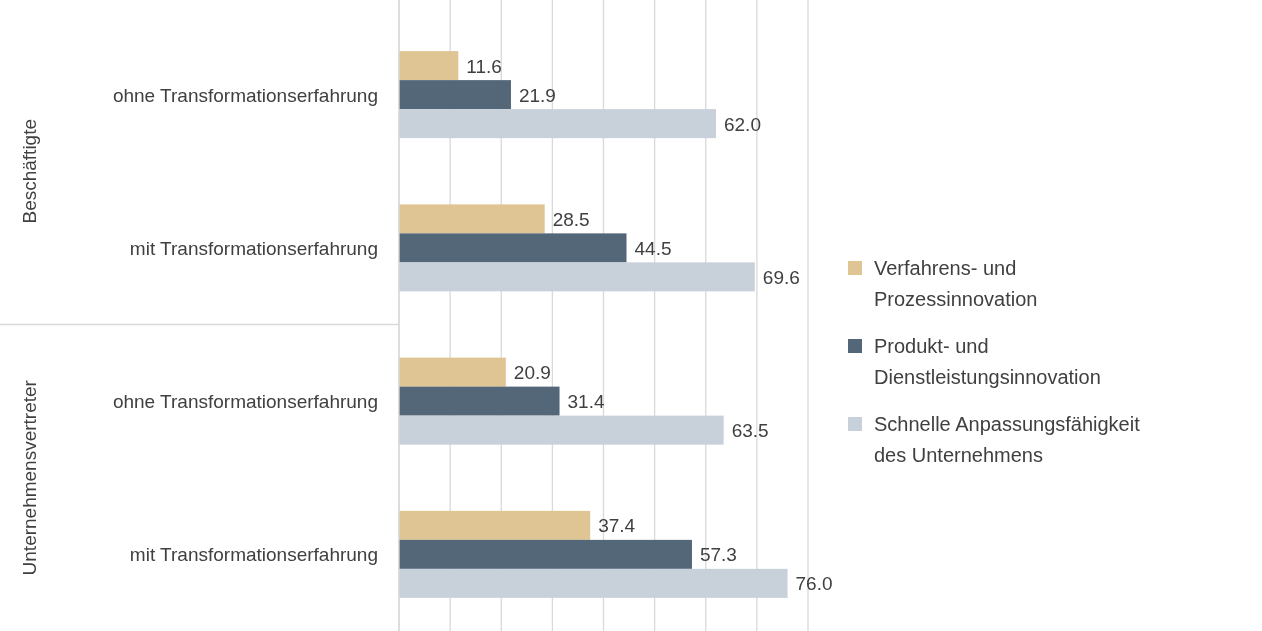  I want to click on legend-label: Schnelle Anpassungsfähigkeit des Unternehmens, so click(1007, 439).